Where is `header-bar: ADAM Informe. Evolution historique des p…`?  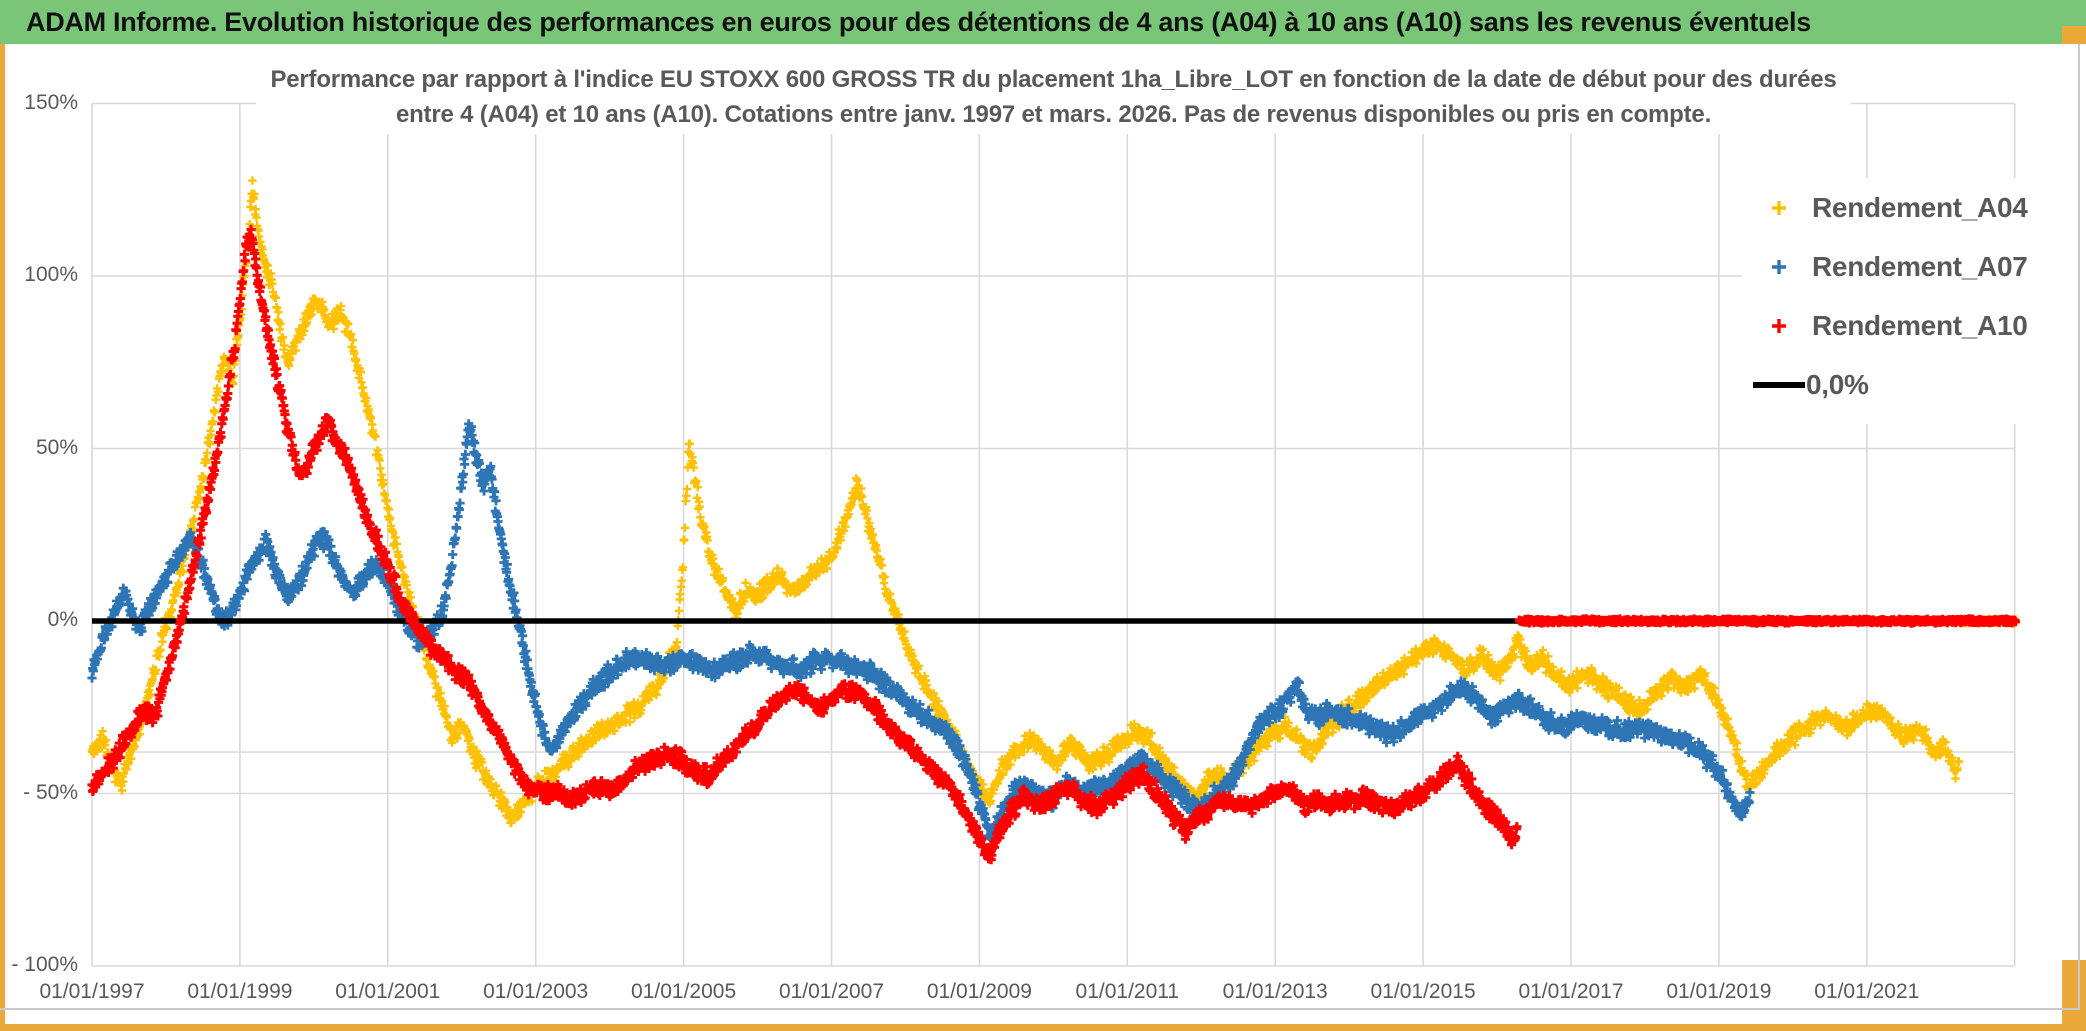
header-bar: ADAM Informe. Evolution historique des p… is located at coordinates (1043, 22).